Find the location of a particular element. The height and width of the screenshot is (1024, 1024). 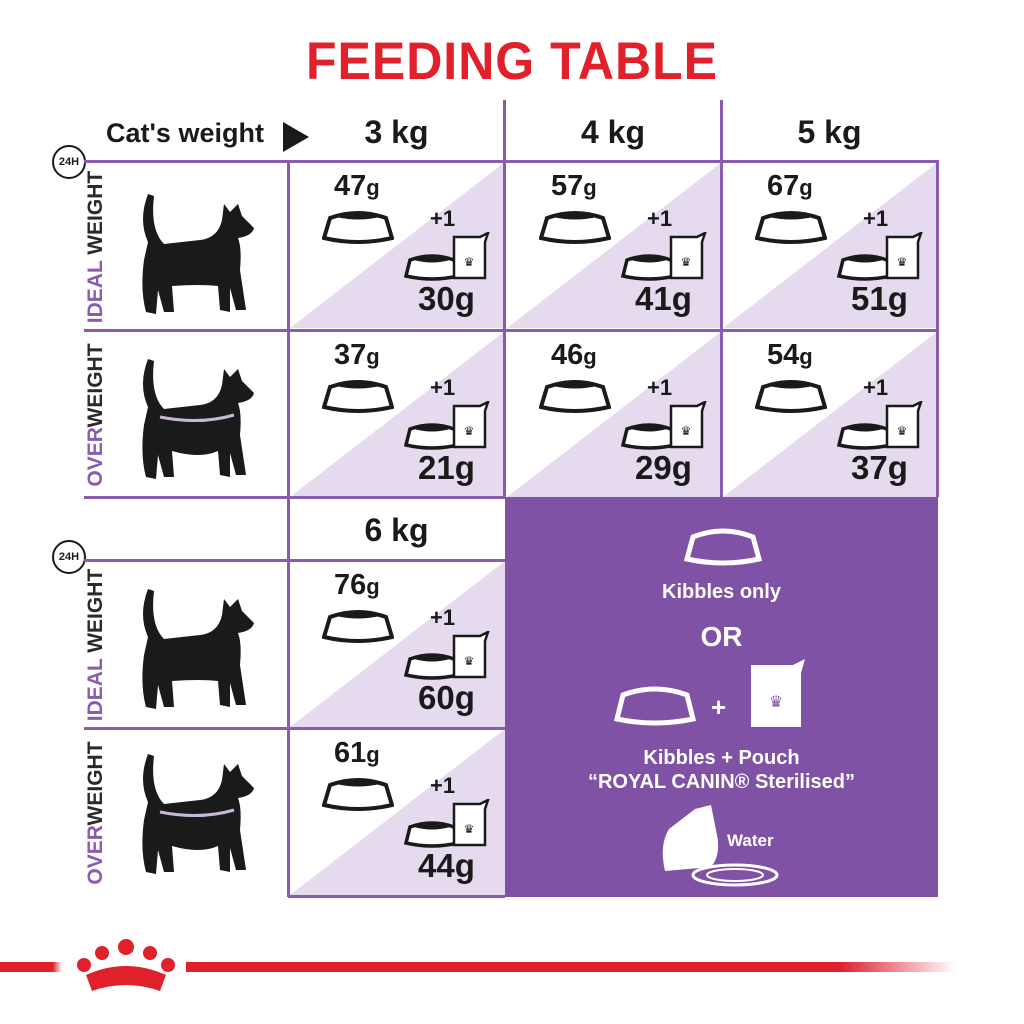

water-label: Water is located at coordinates (750, 840).